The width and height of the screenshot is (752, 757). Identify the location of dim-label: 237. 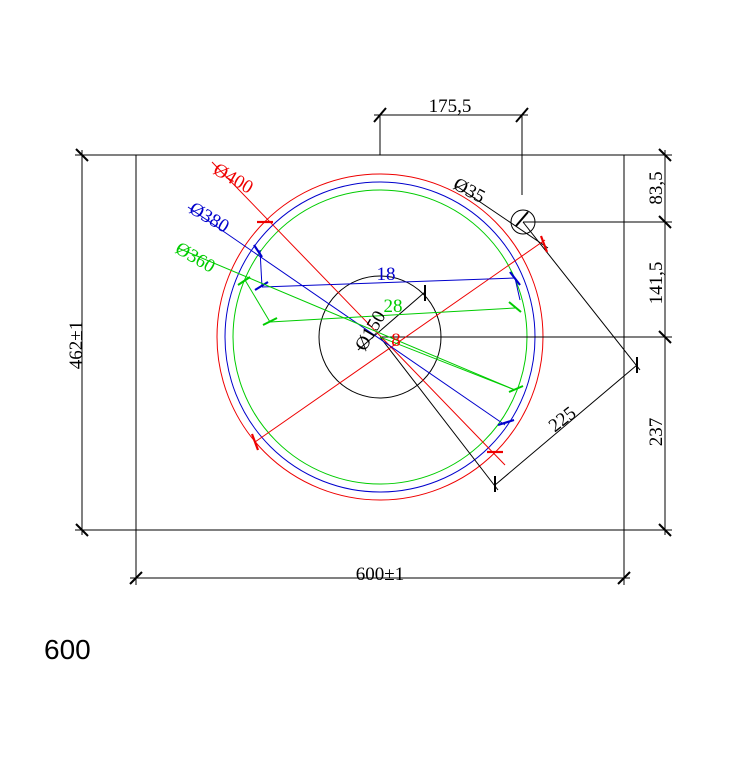
(656, 432).